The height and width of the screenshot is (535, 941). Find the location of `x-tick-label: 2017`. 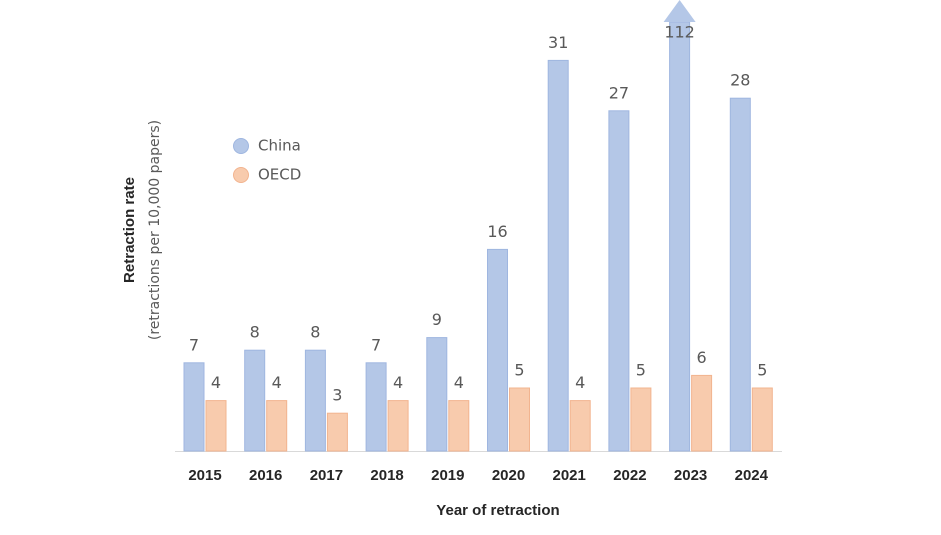

x-tick-label: 2017 is located at coordinates (326, 475).